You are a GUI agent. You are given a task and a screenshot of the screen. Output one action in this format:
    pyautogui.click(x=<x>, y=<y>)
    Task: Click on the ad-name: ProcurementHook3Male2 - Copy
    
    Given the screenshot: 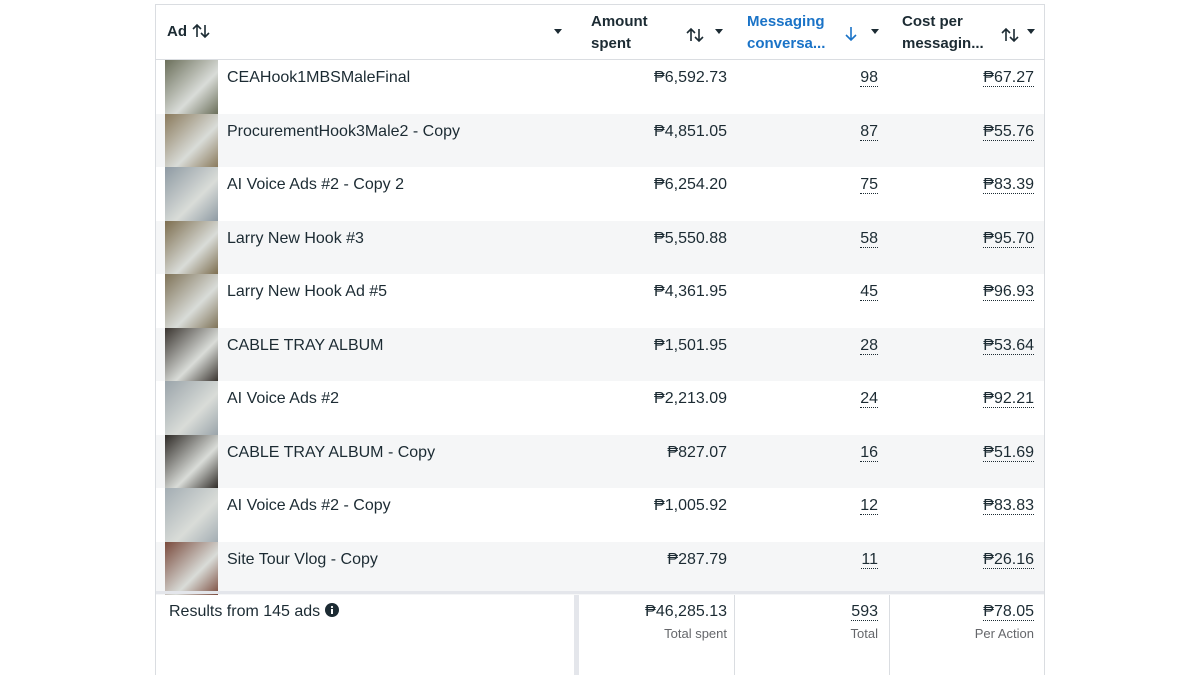 What is the action you would take?
    pyautogui.click(x=392, y=132)
    